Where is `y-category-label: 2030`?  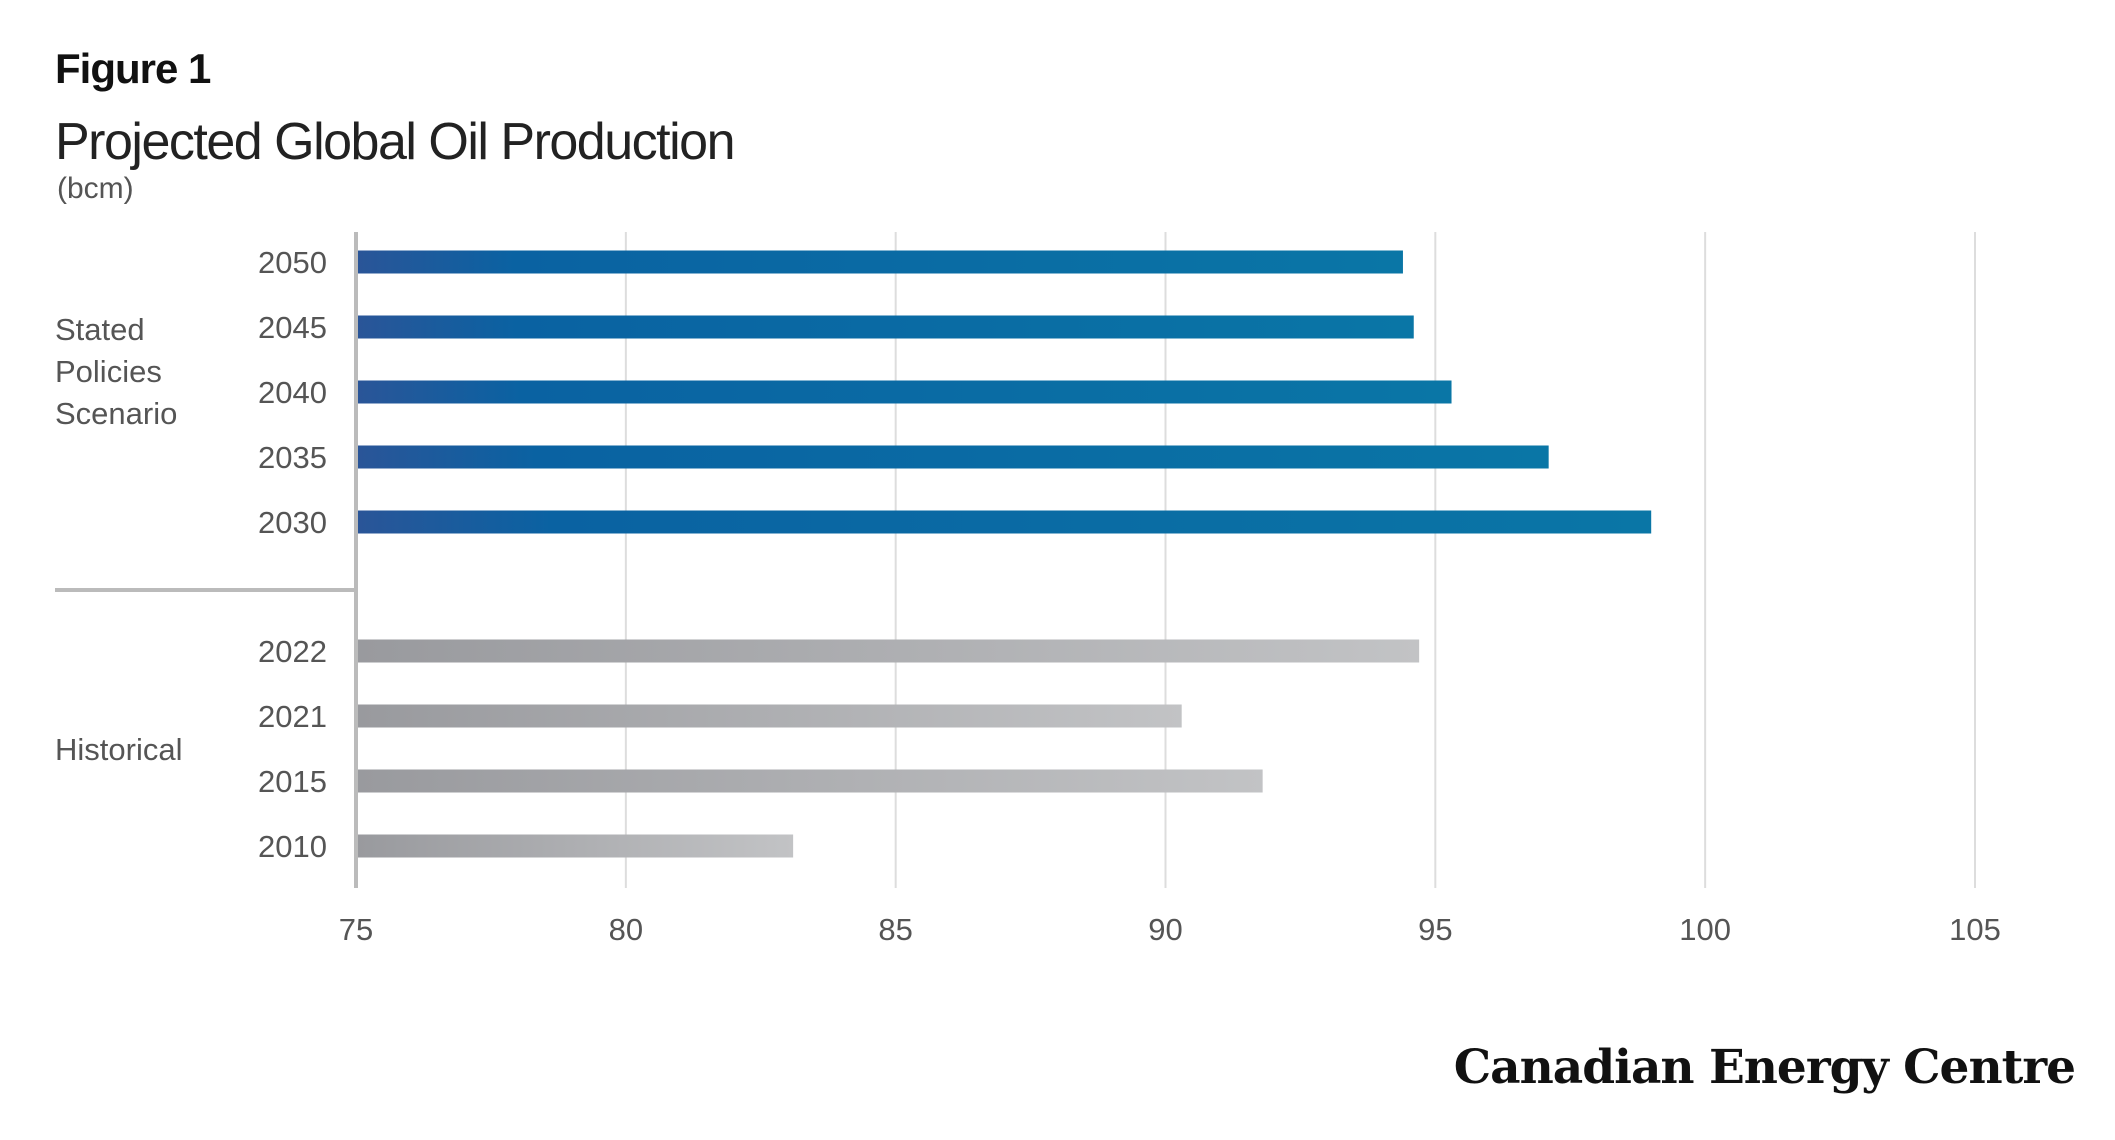
y-category-label: 2030 is located at coordinates (292, 522).